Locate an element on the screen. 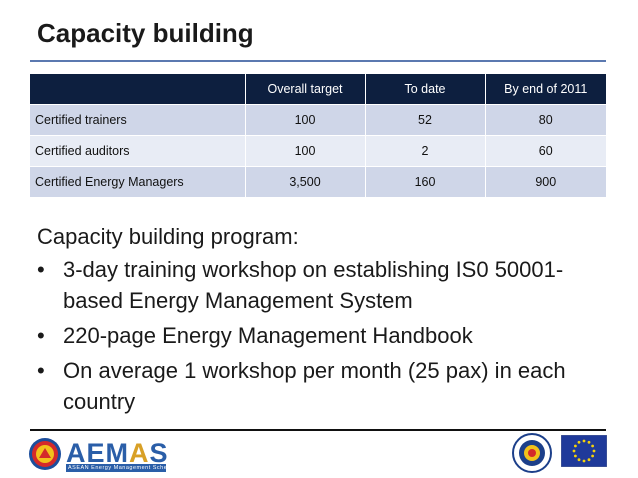  row-label: Certified trainers is located at coordinates (138, 120).